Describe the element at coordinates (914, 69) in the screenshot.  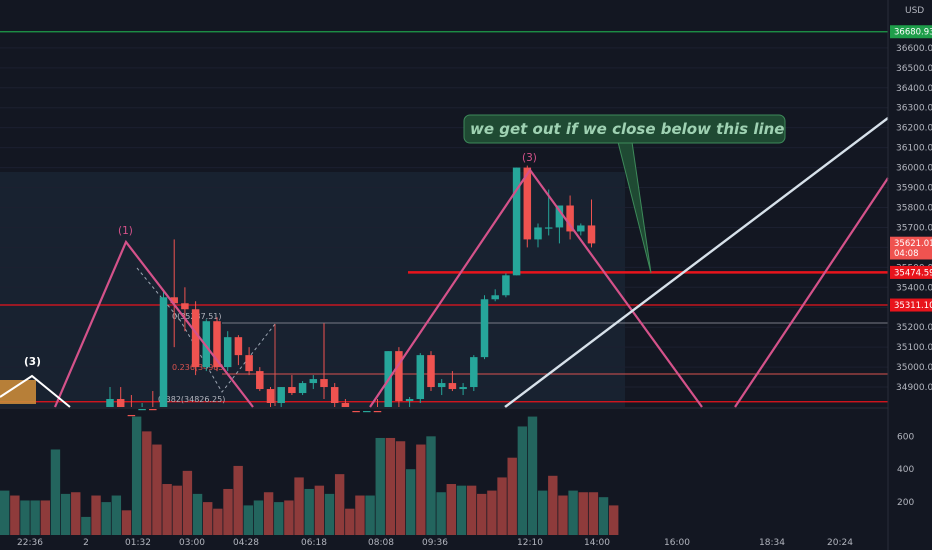
I see `price-tick-label: 36500.00` at that location.